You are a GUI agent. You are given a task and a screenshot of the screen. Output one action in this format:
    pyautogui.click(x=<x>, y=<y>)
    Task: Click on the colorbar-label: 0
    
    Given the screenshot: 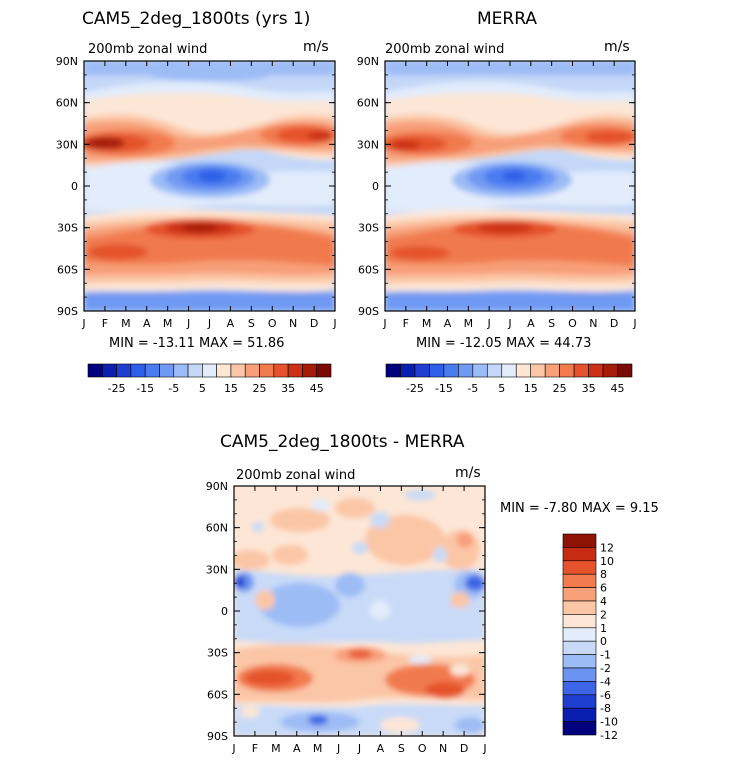 What is the action you would take?
    pyautogui.click(x=603, y=641)
    